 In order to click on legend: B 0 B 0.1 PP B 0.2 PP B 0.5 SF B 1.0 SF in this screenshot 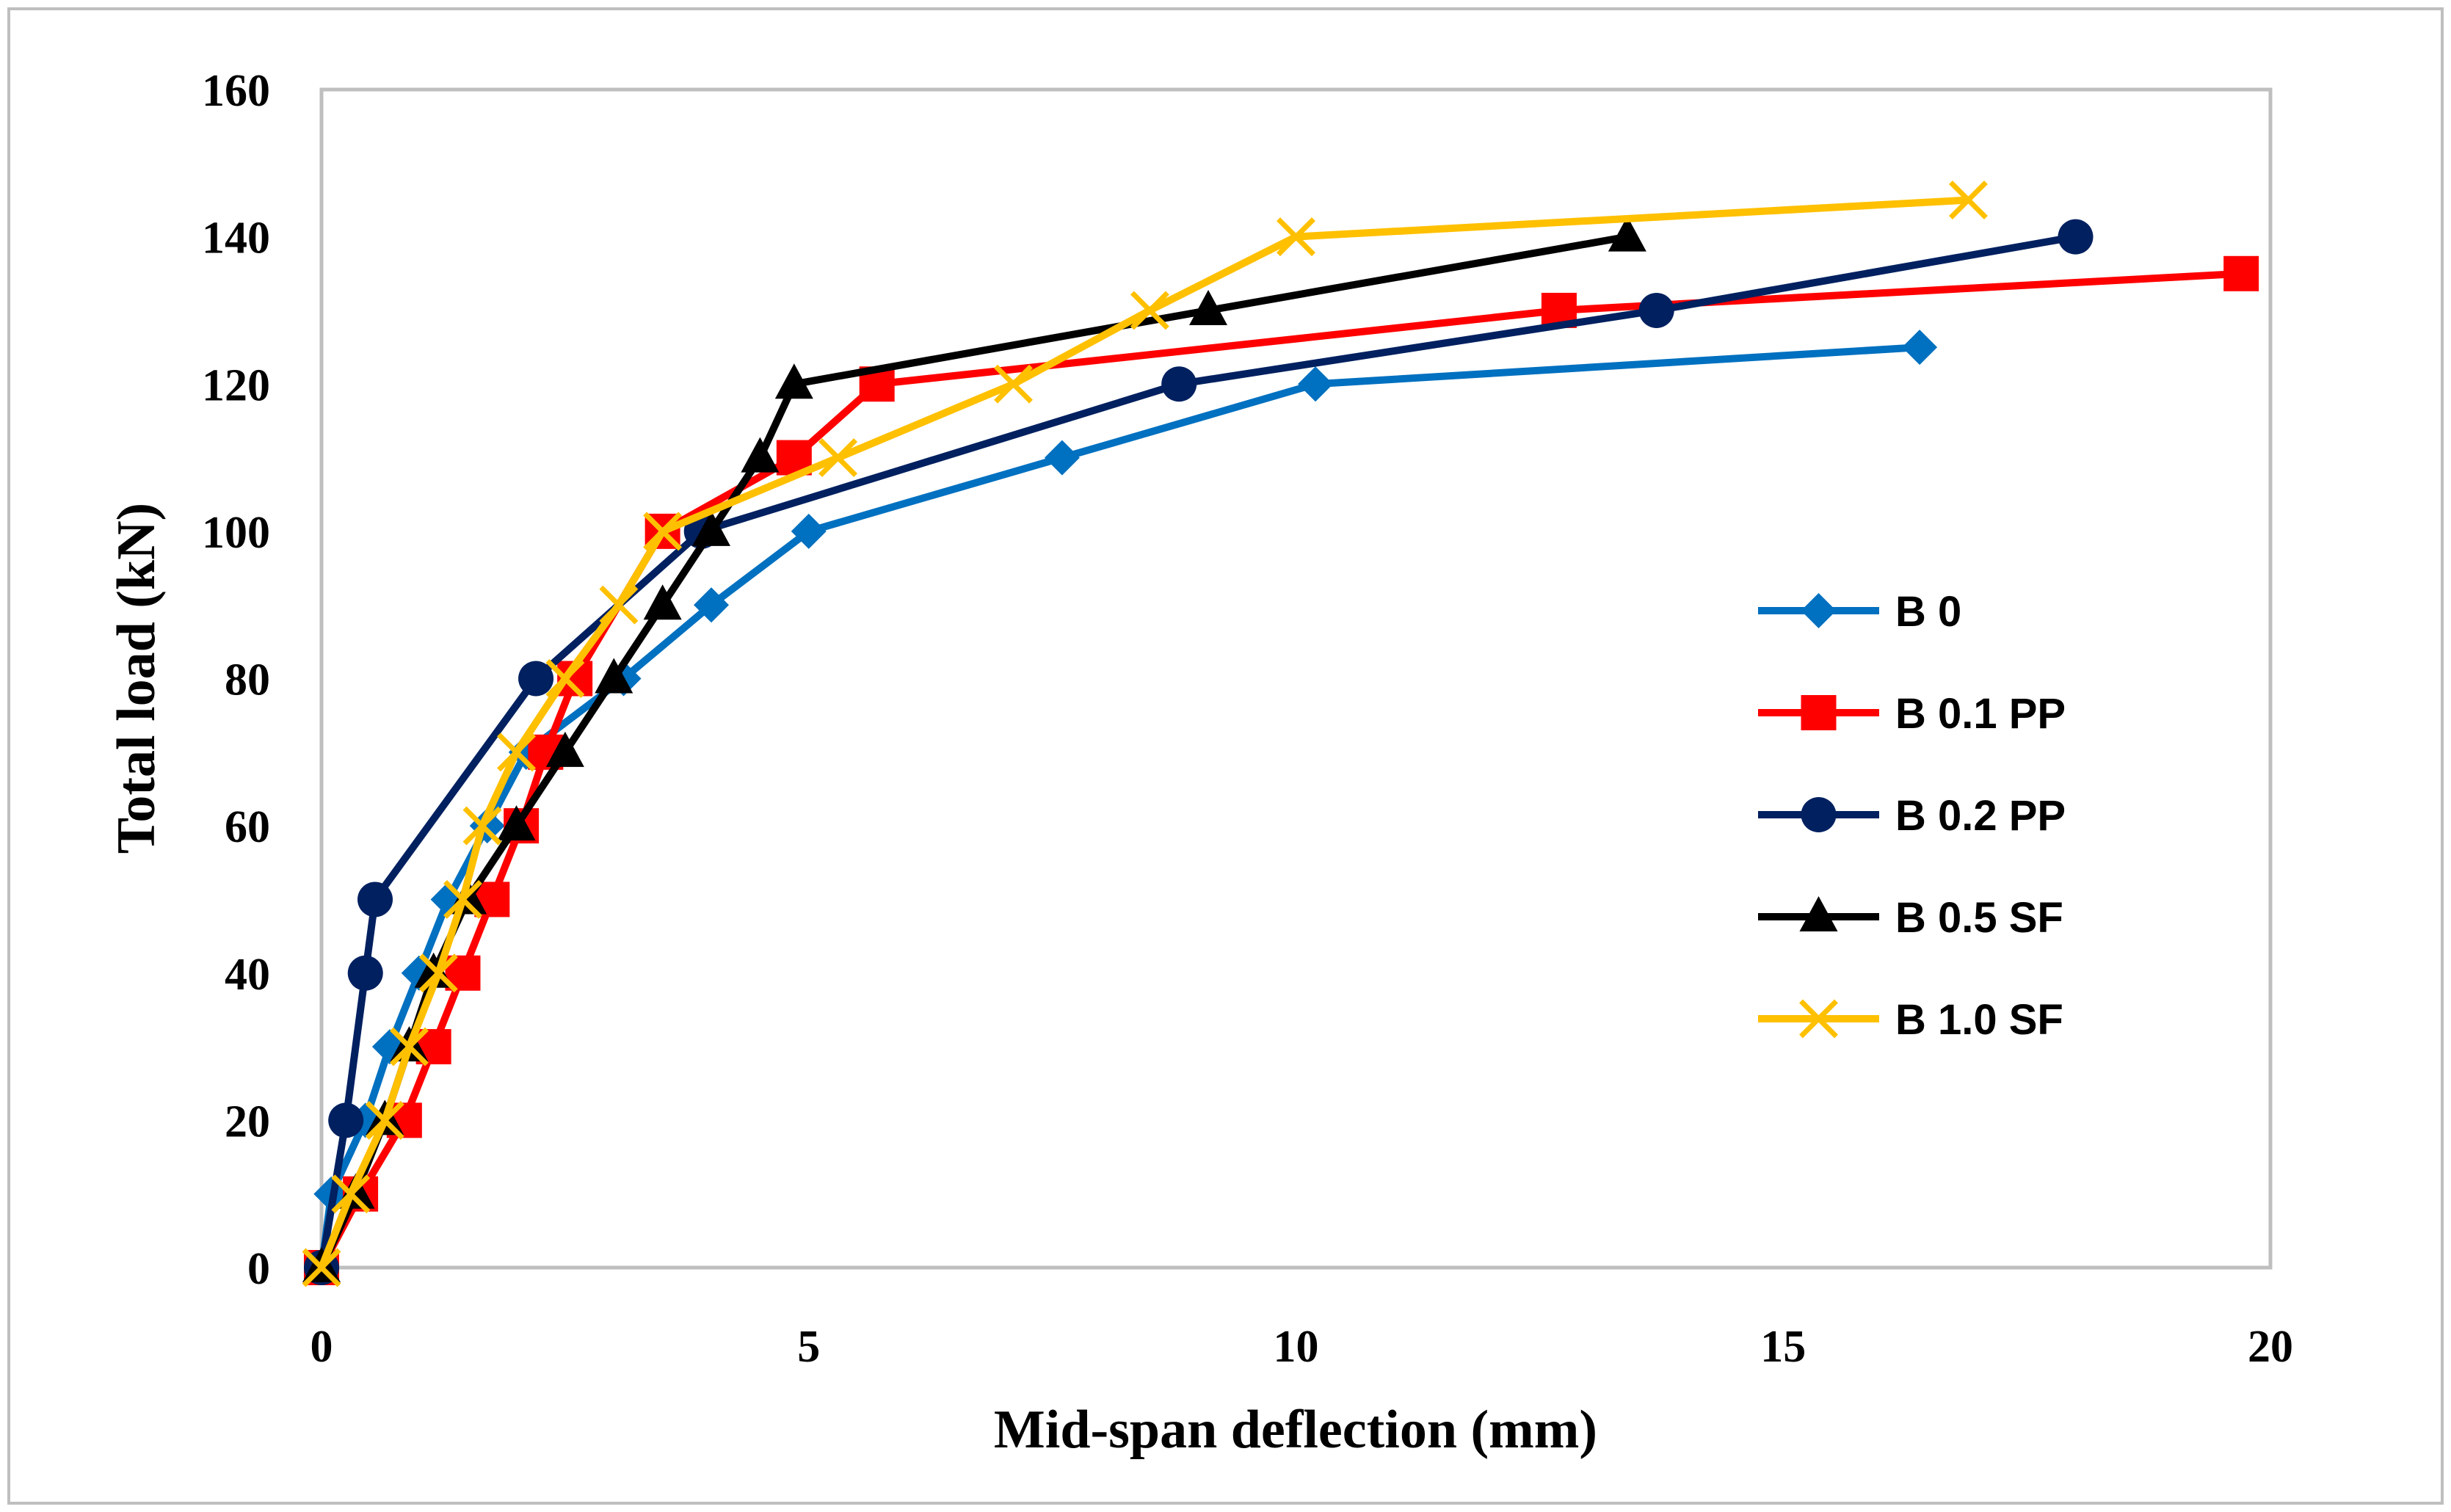, I will do `click(1912, 816)`.